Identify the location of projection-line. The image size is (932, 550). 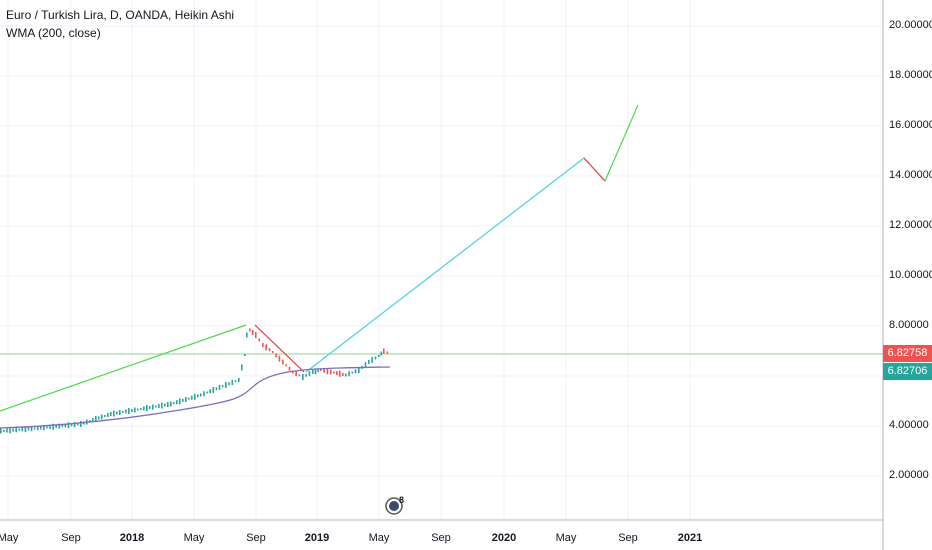
(445, 265).